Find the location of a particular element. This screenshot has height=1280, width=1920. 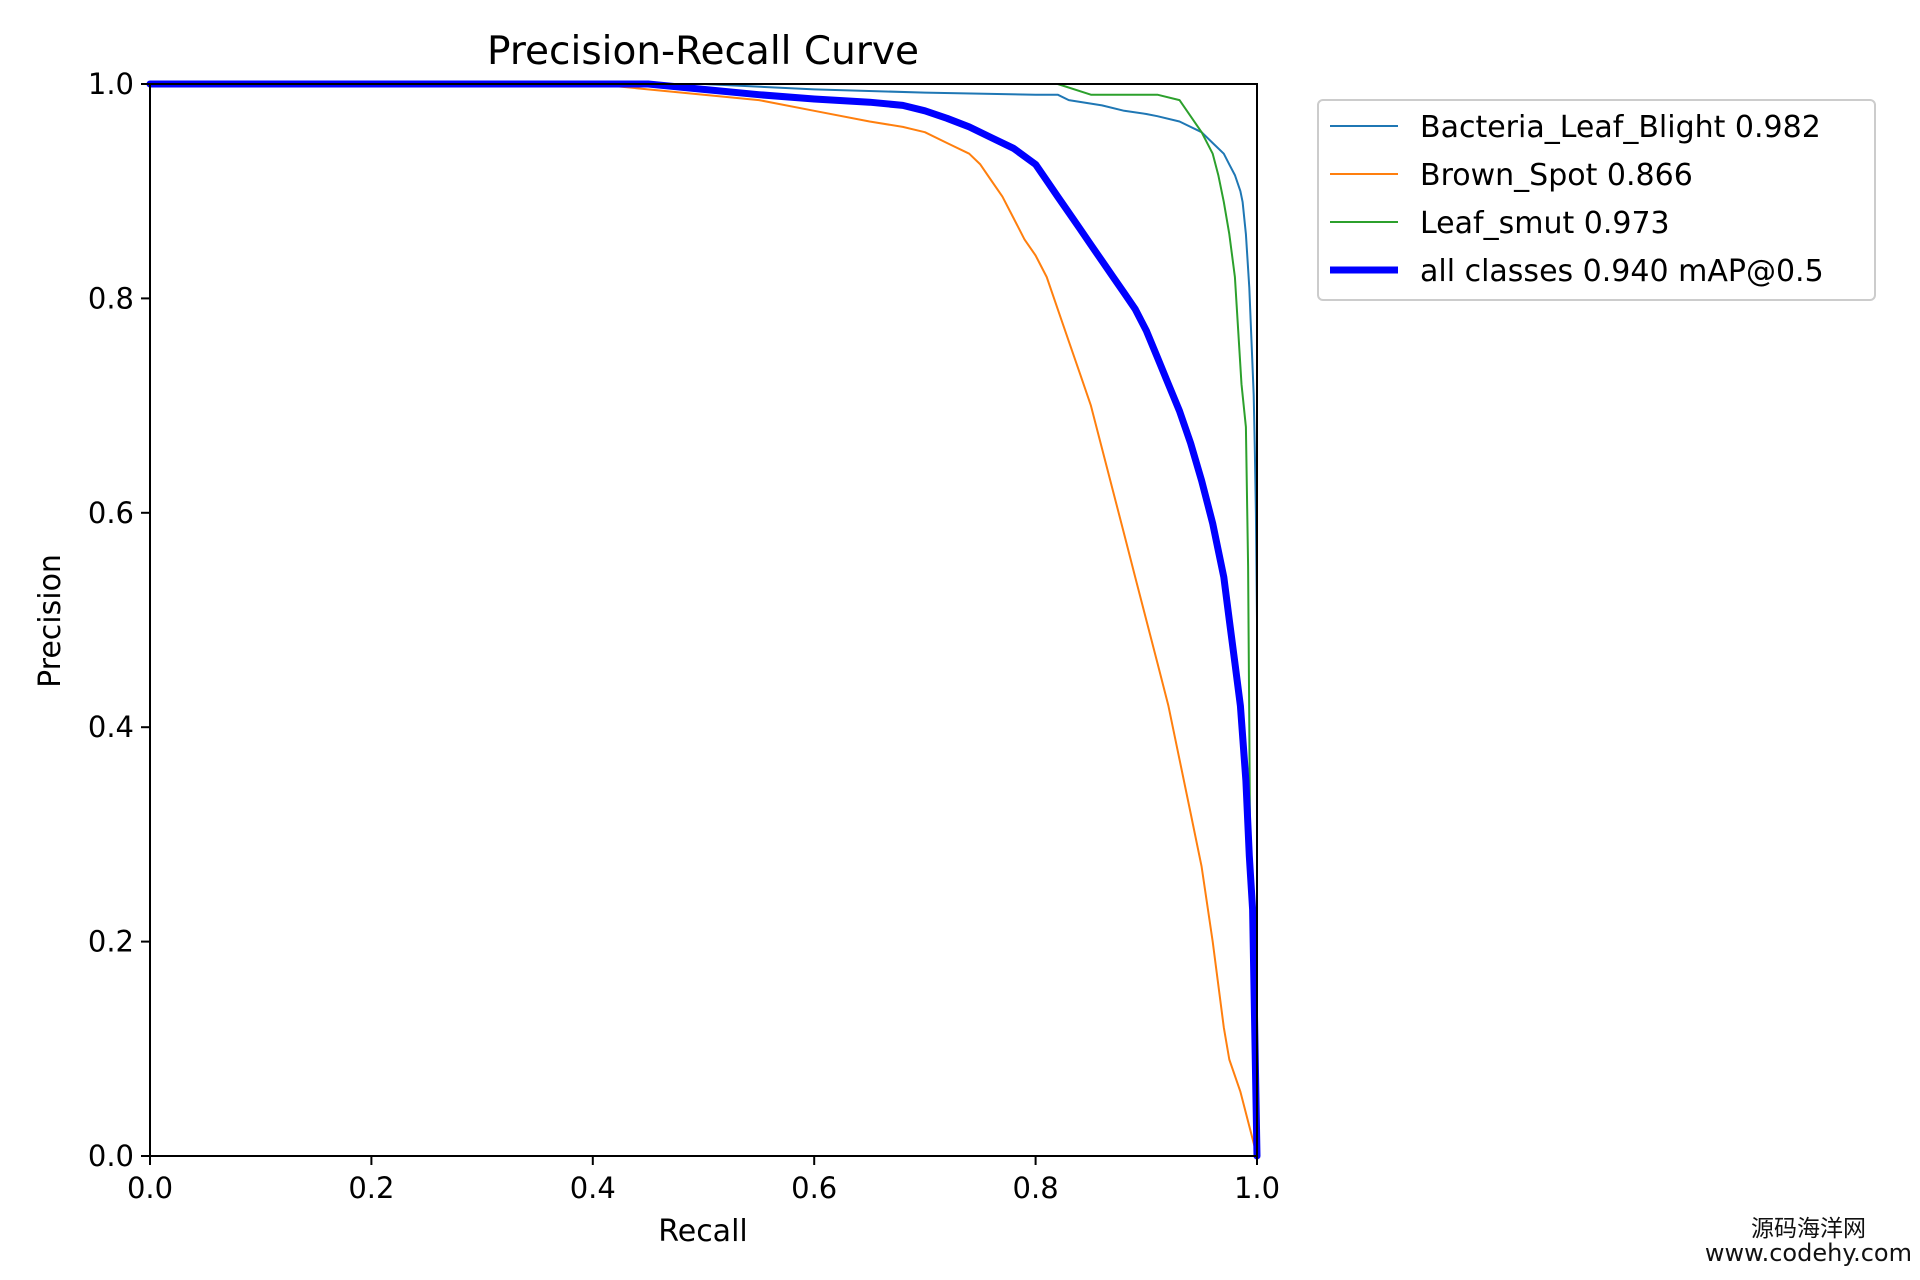

x-tick-label: 0.2 is located at coordinates (371, 1188).